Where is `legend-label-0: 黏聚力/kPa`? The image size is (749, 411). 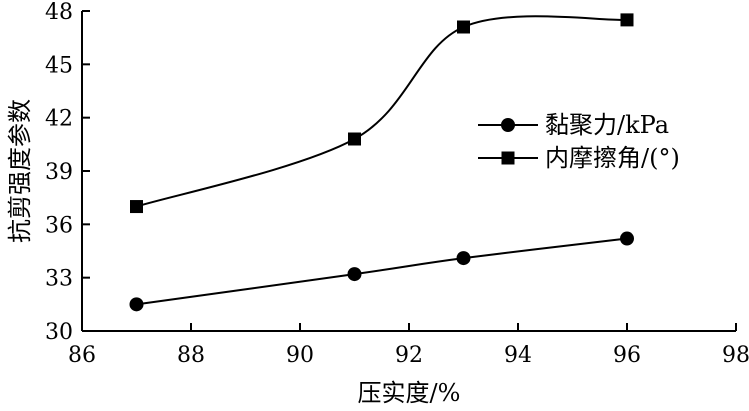
legend-label-0: 黏聚力/kPa is located at coordinates (607, 125).